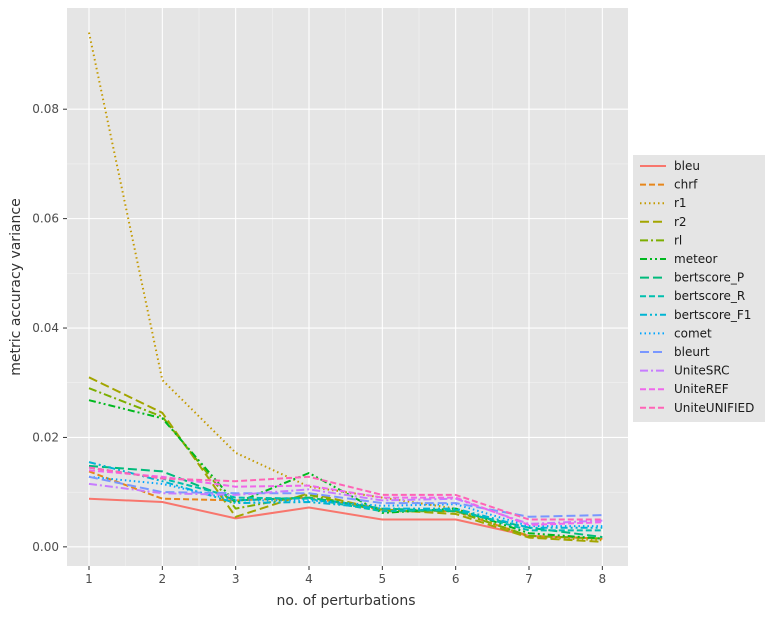 Image resolution: width=773 pixels, height=617 pixels. I want to click on legend-label: meteor, so click(696, 259).